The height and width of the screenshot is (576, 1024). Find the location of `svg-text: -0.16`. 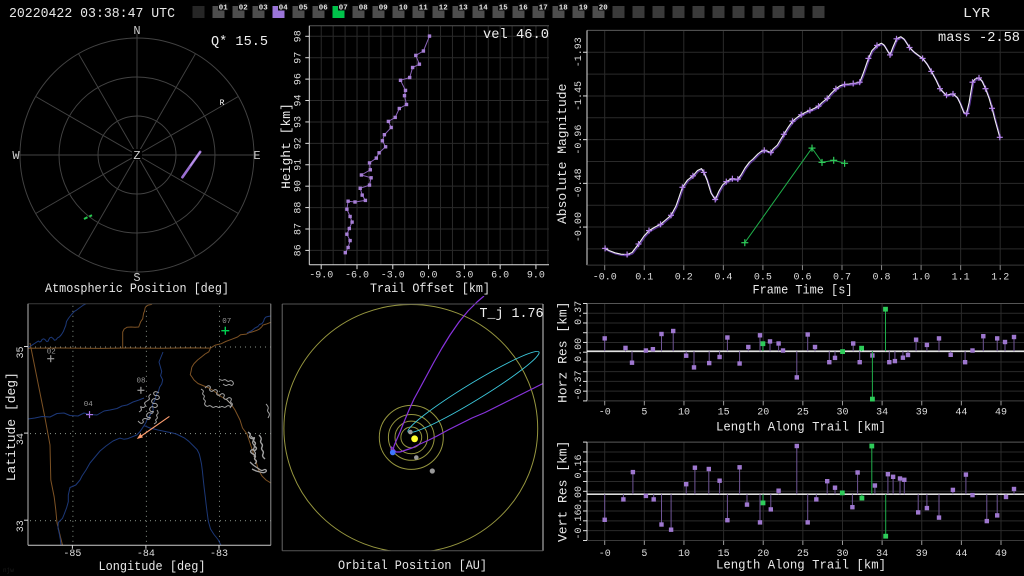

svg-text: -0.16 is located at coordinates (579, 524).